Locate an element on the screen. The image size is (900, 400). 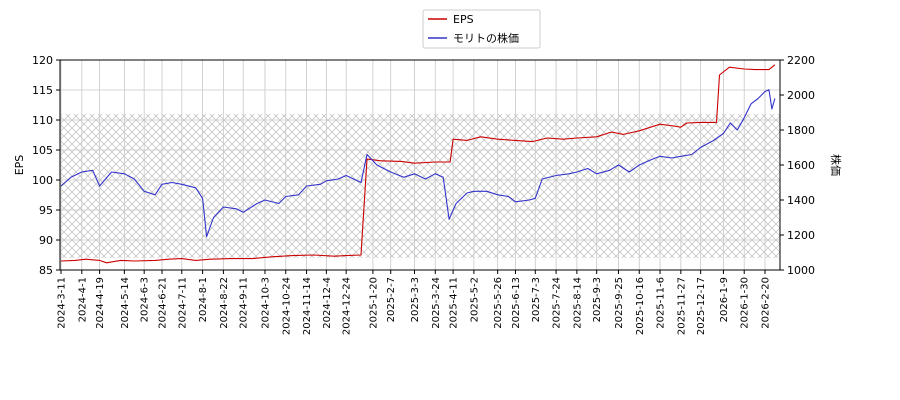
tick-label-left: 115 is located at coordinates (42, 90).